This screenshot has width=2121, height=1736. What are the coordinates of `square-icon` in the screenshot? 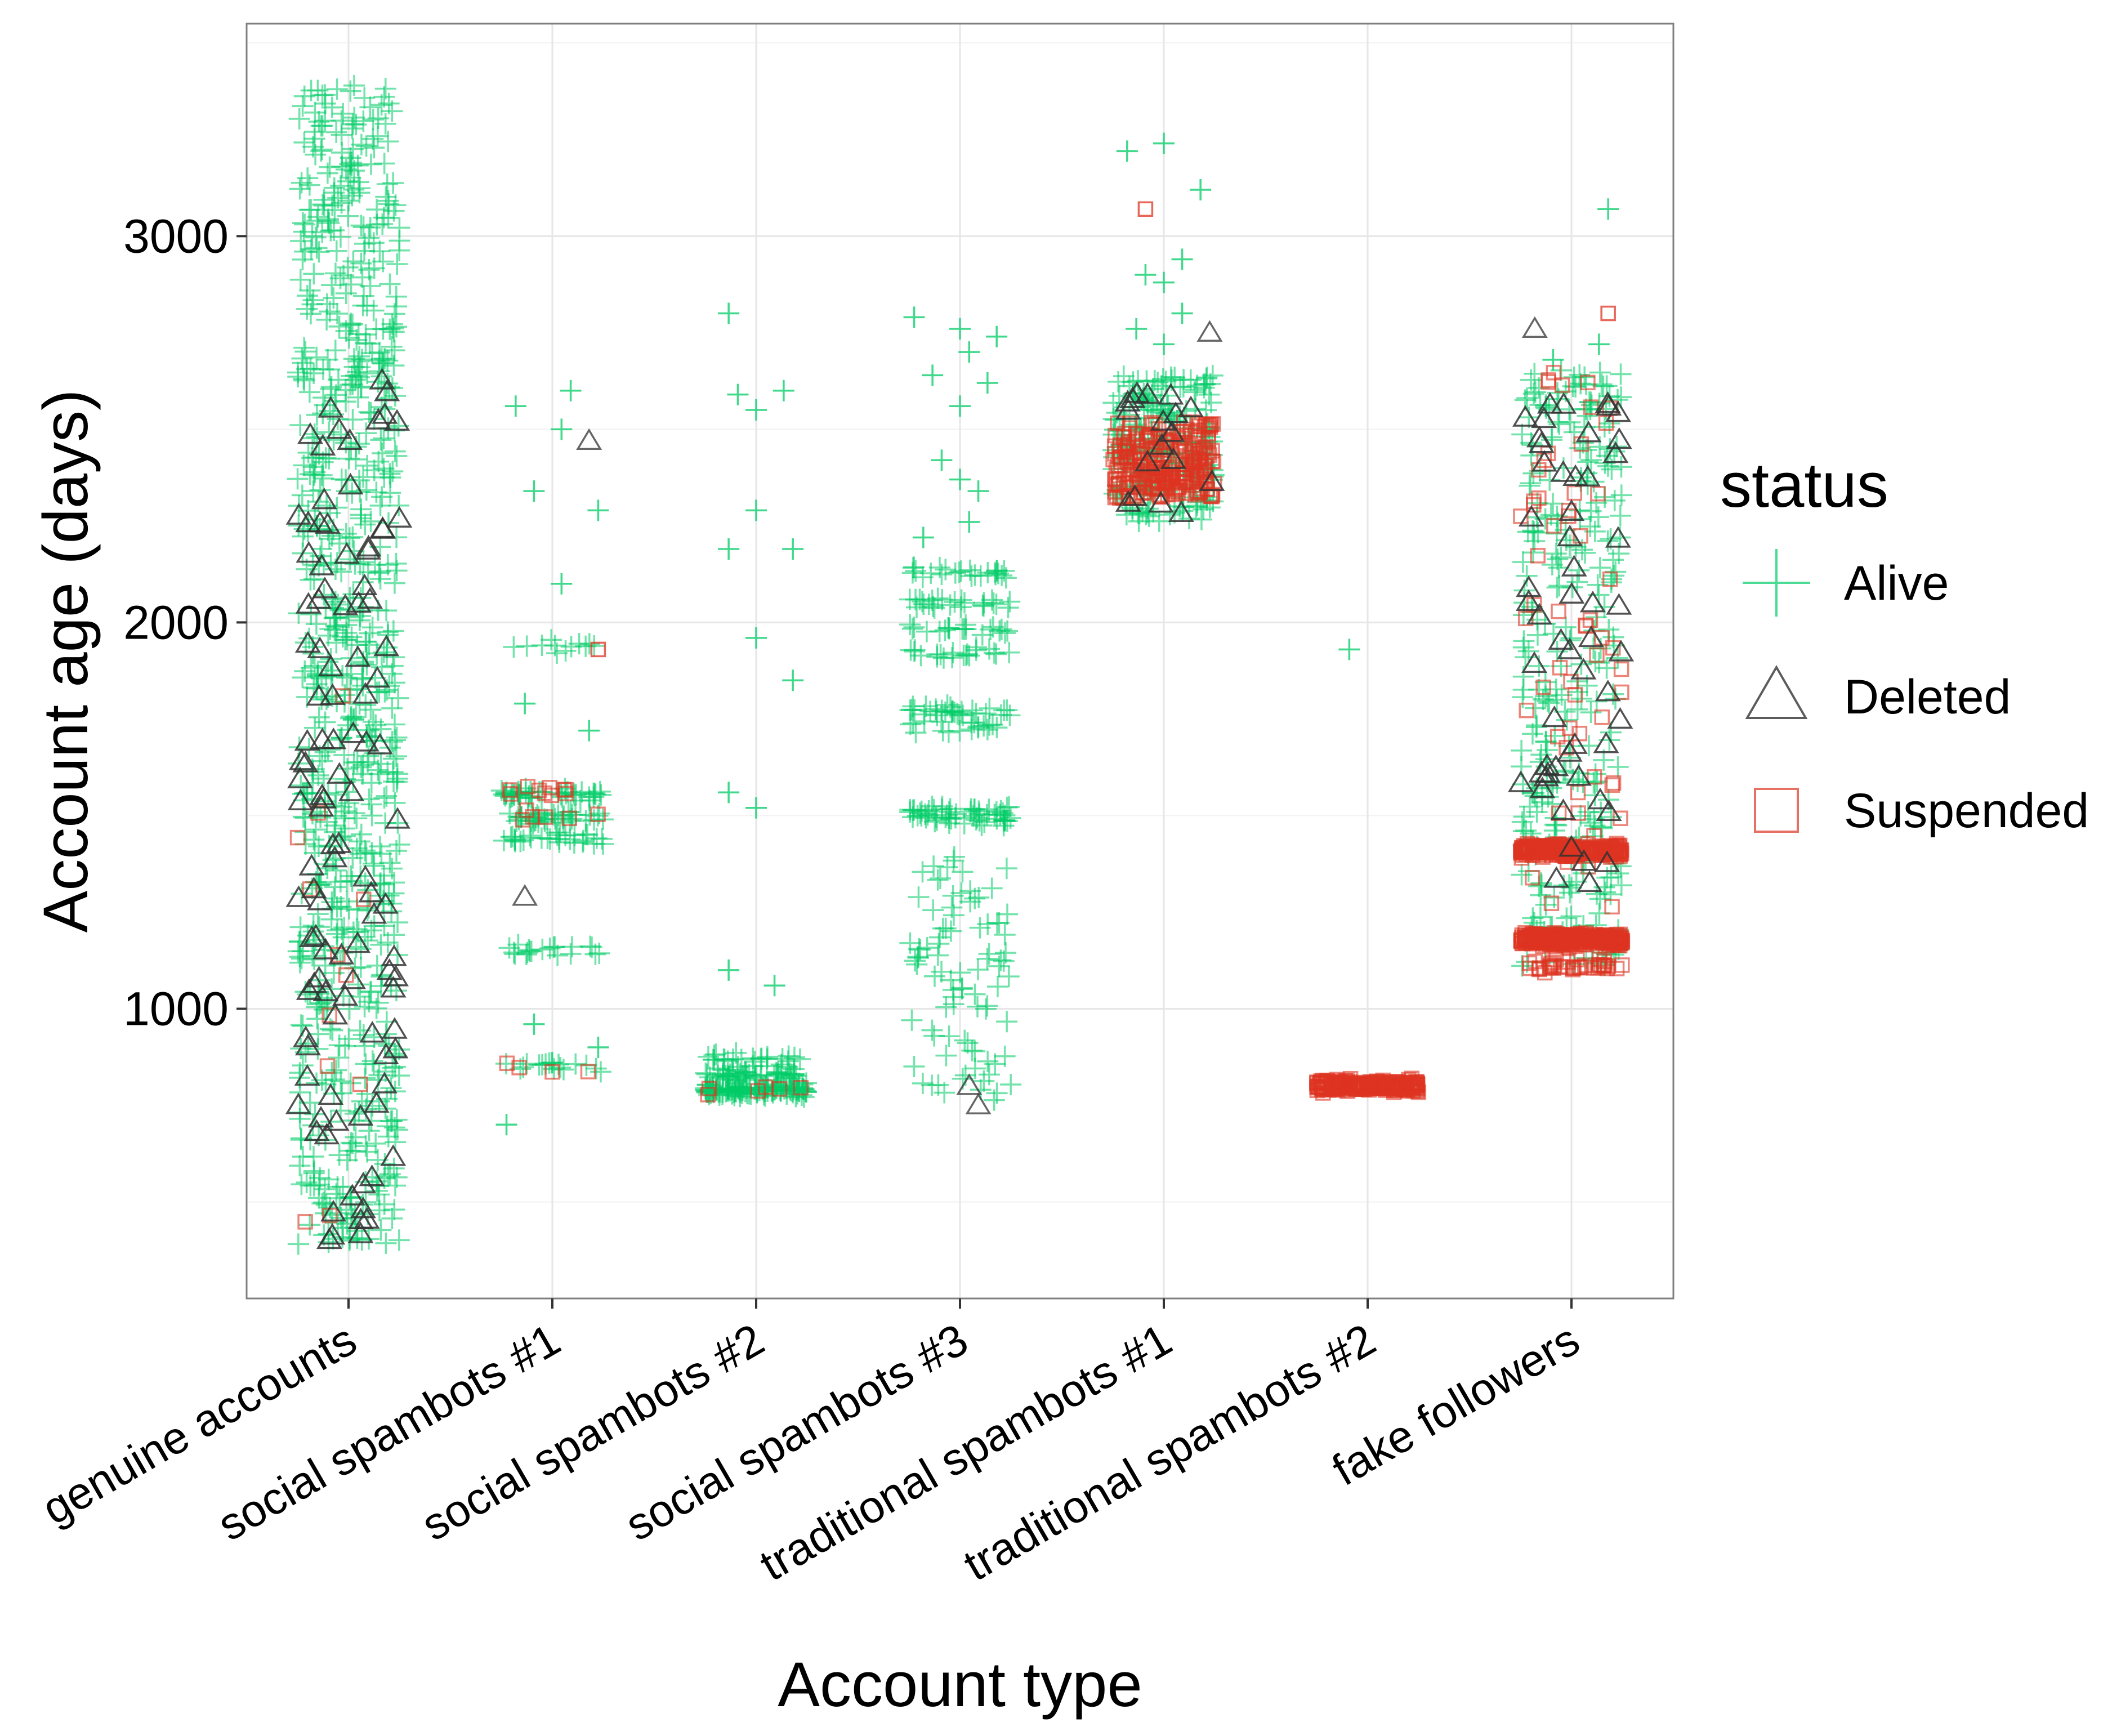 It's located at (1777, 810).